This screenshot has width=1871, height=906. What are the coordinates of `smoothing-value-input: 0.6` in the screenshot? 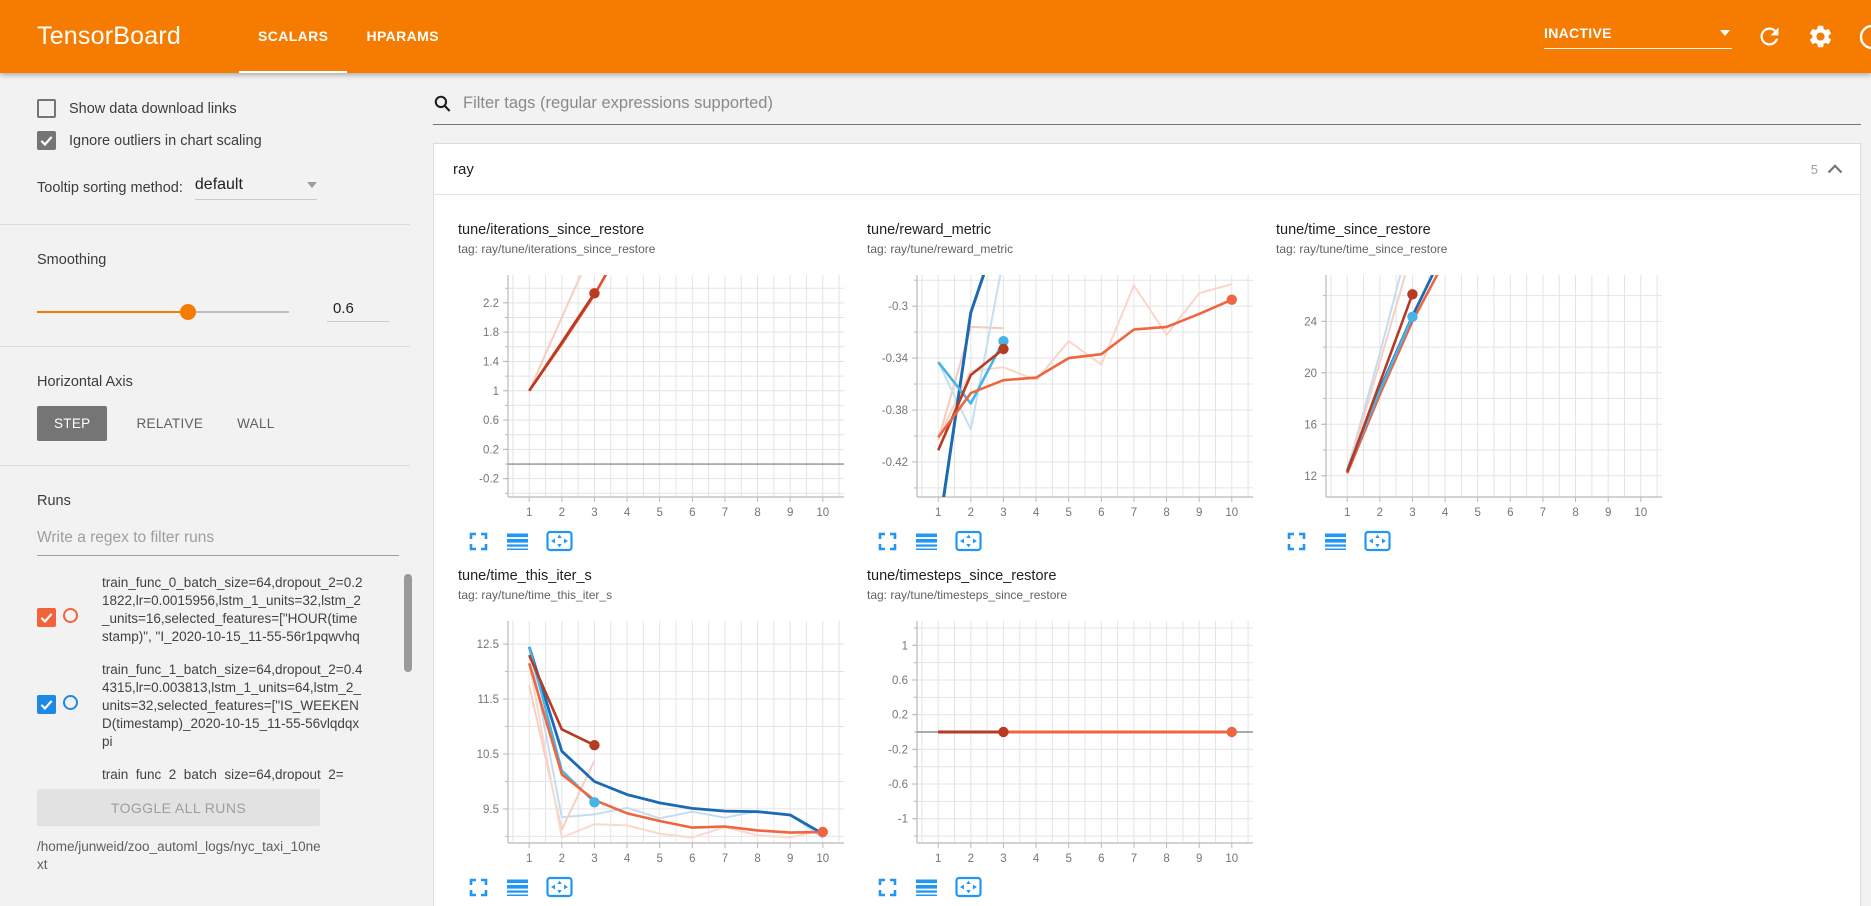 It's located at (358, 311).